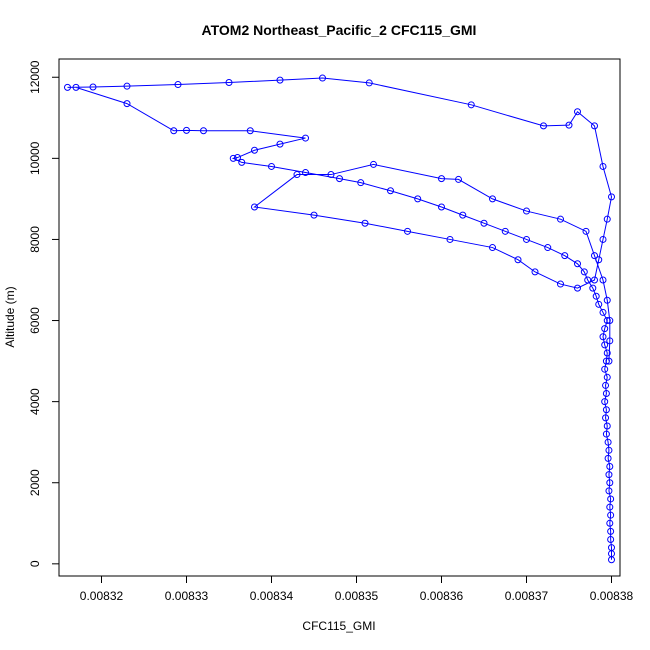 The height and width of the screenshot is (650, 650). What do you see at coordinates (357, 596) in the screenshot?
I see `x-tick-label: 0.00835` at bounding box center [357, 596].